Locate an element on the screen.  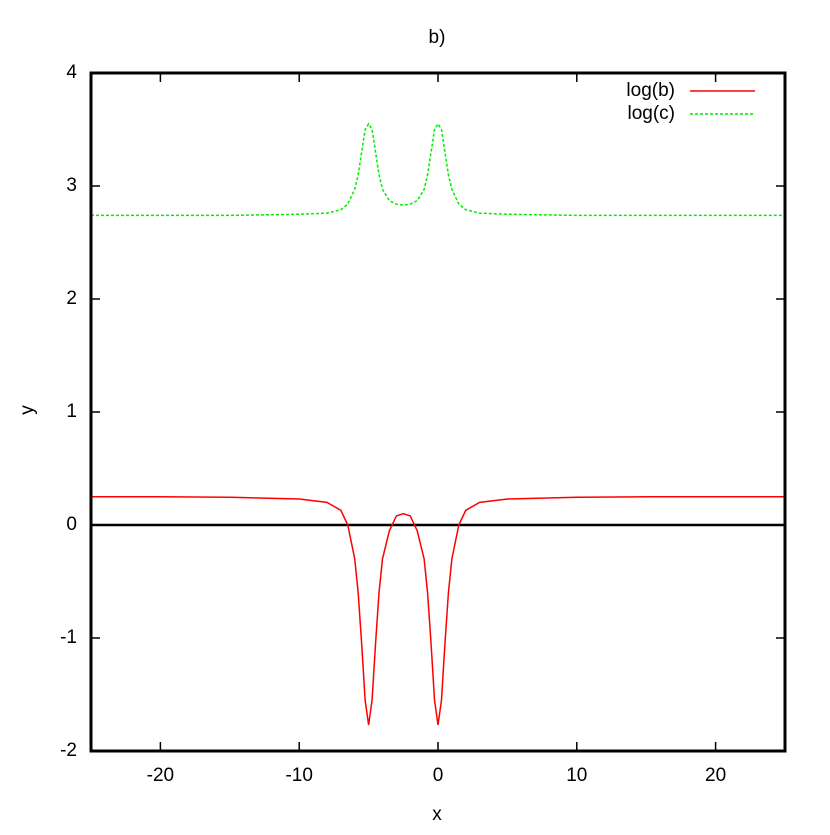
legend-label: log(b) is located at coordinates (650, 90).